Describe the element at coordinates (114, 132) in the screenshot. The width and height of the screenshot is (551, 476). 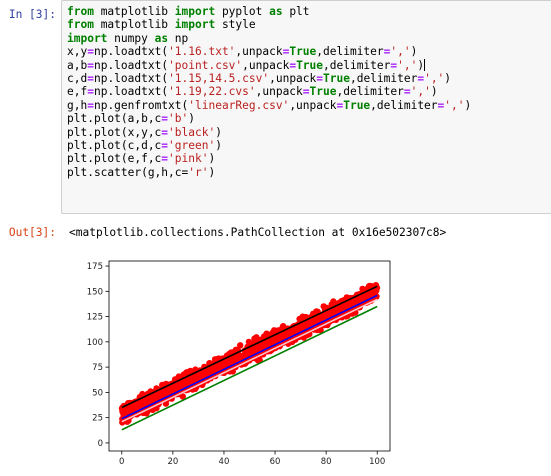
I see `code-token: plt.plot(x,y,c` at that location.